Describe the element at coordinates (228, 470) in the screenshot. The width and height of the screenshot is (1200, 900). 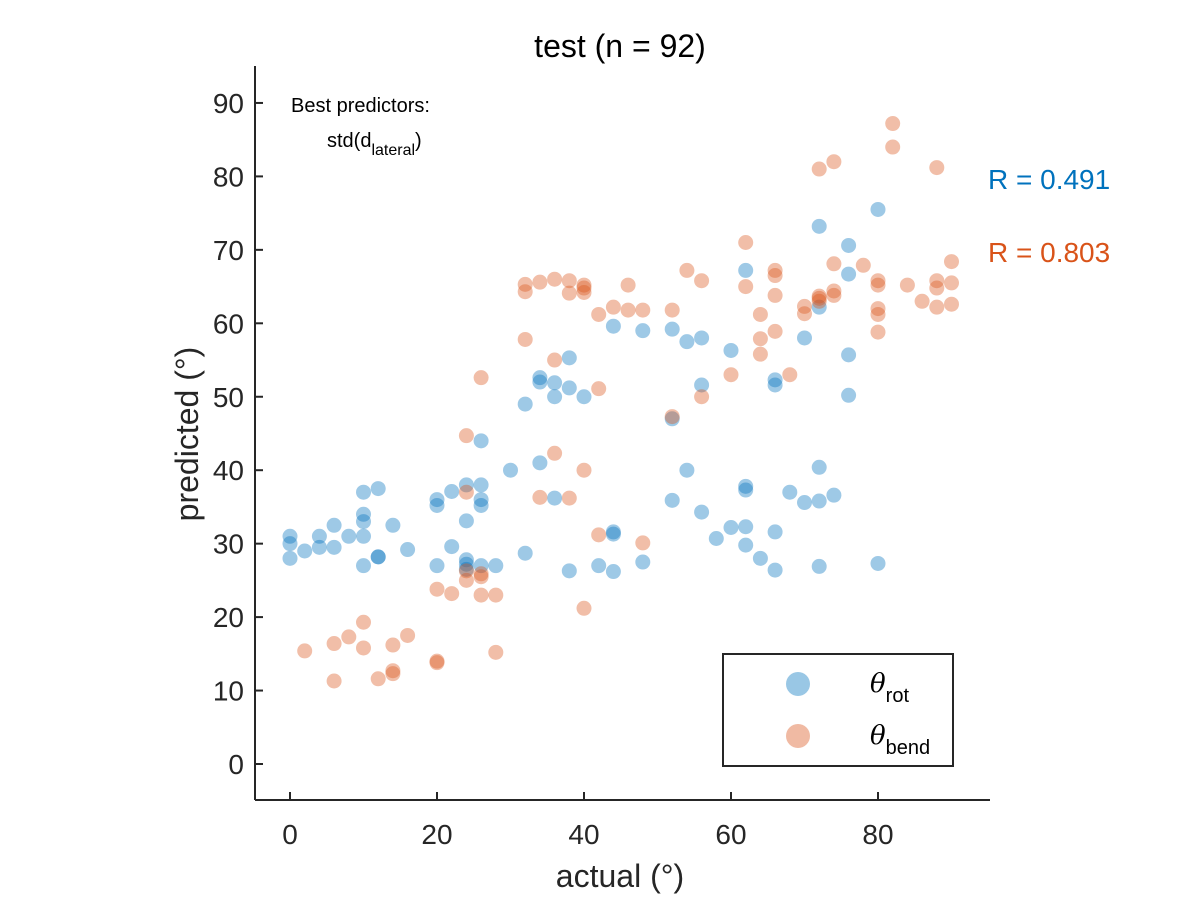
I see `y-tick-label: 40` at that location.